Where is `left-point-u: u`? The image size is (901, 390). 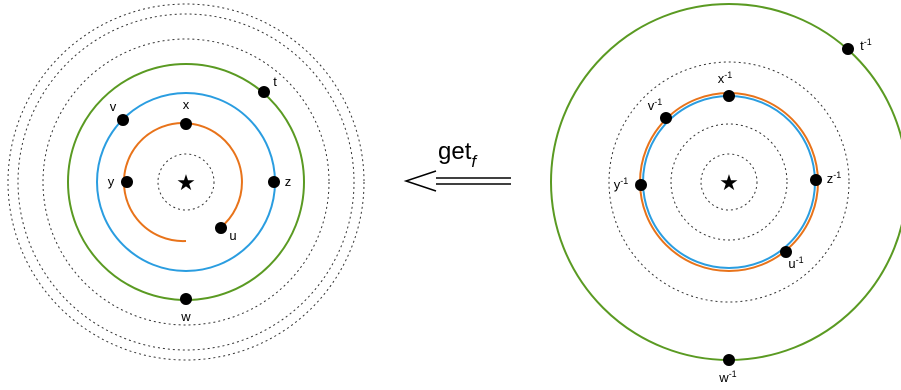 left-point-u: u is located at coordinates (226, 232).